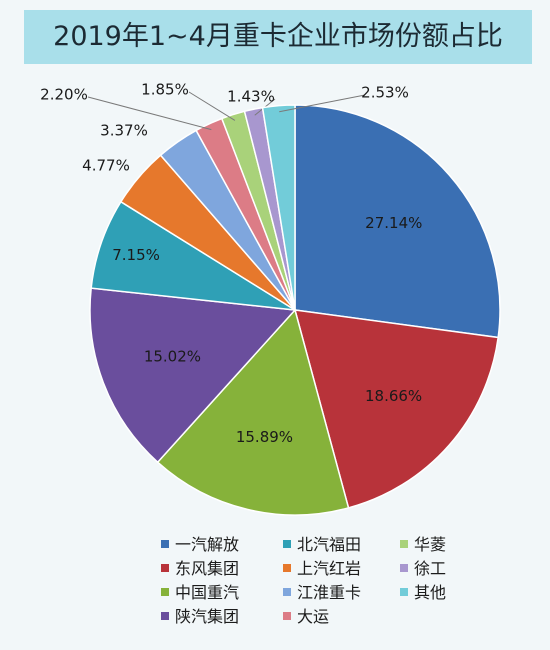 The height and width of the screenshot is (650, 550). What do you see at coordinates (393, 223) in the screenshot?
I see `data-label-slice-1: 27.14%` at bounding box center [393, 223].